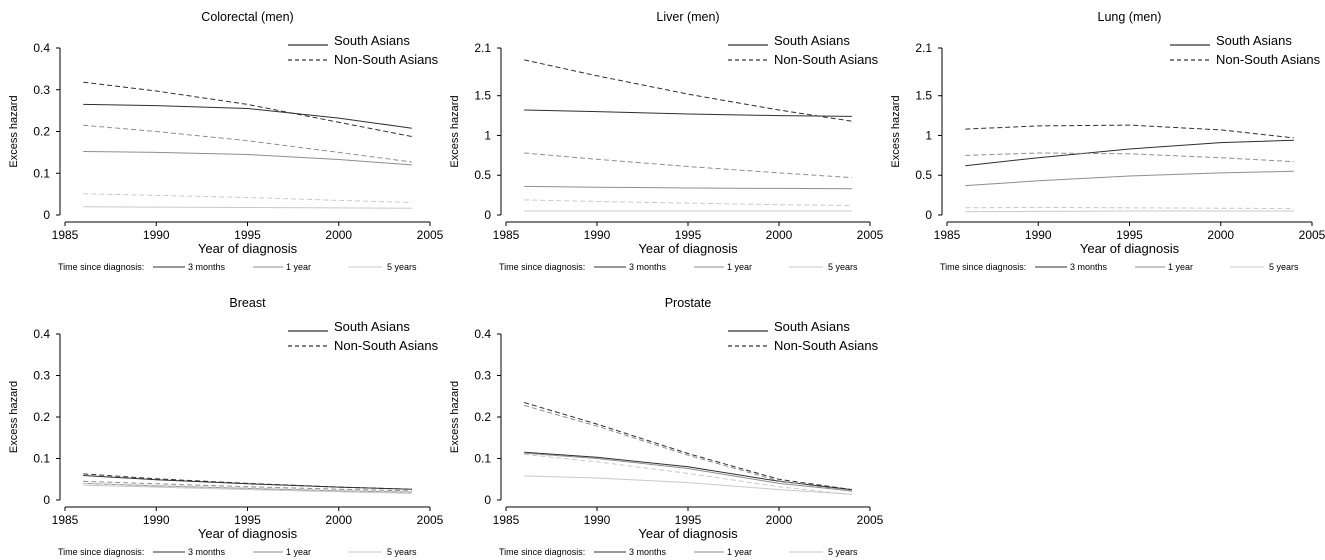  What do you see at coordinates (247, 17) in the screenshot?
I see `chart-title: Colorectal (men)` at bounding box center [247, 17].